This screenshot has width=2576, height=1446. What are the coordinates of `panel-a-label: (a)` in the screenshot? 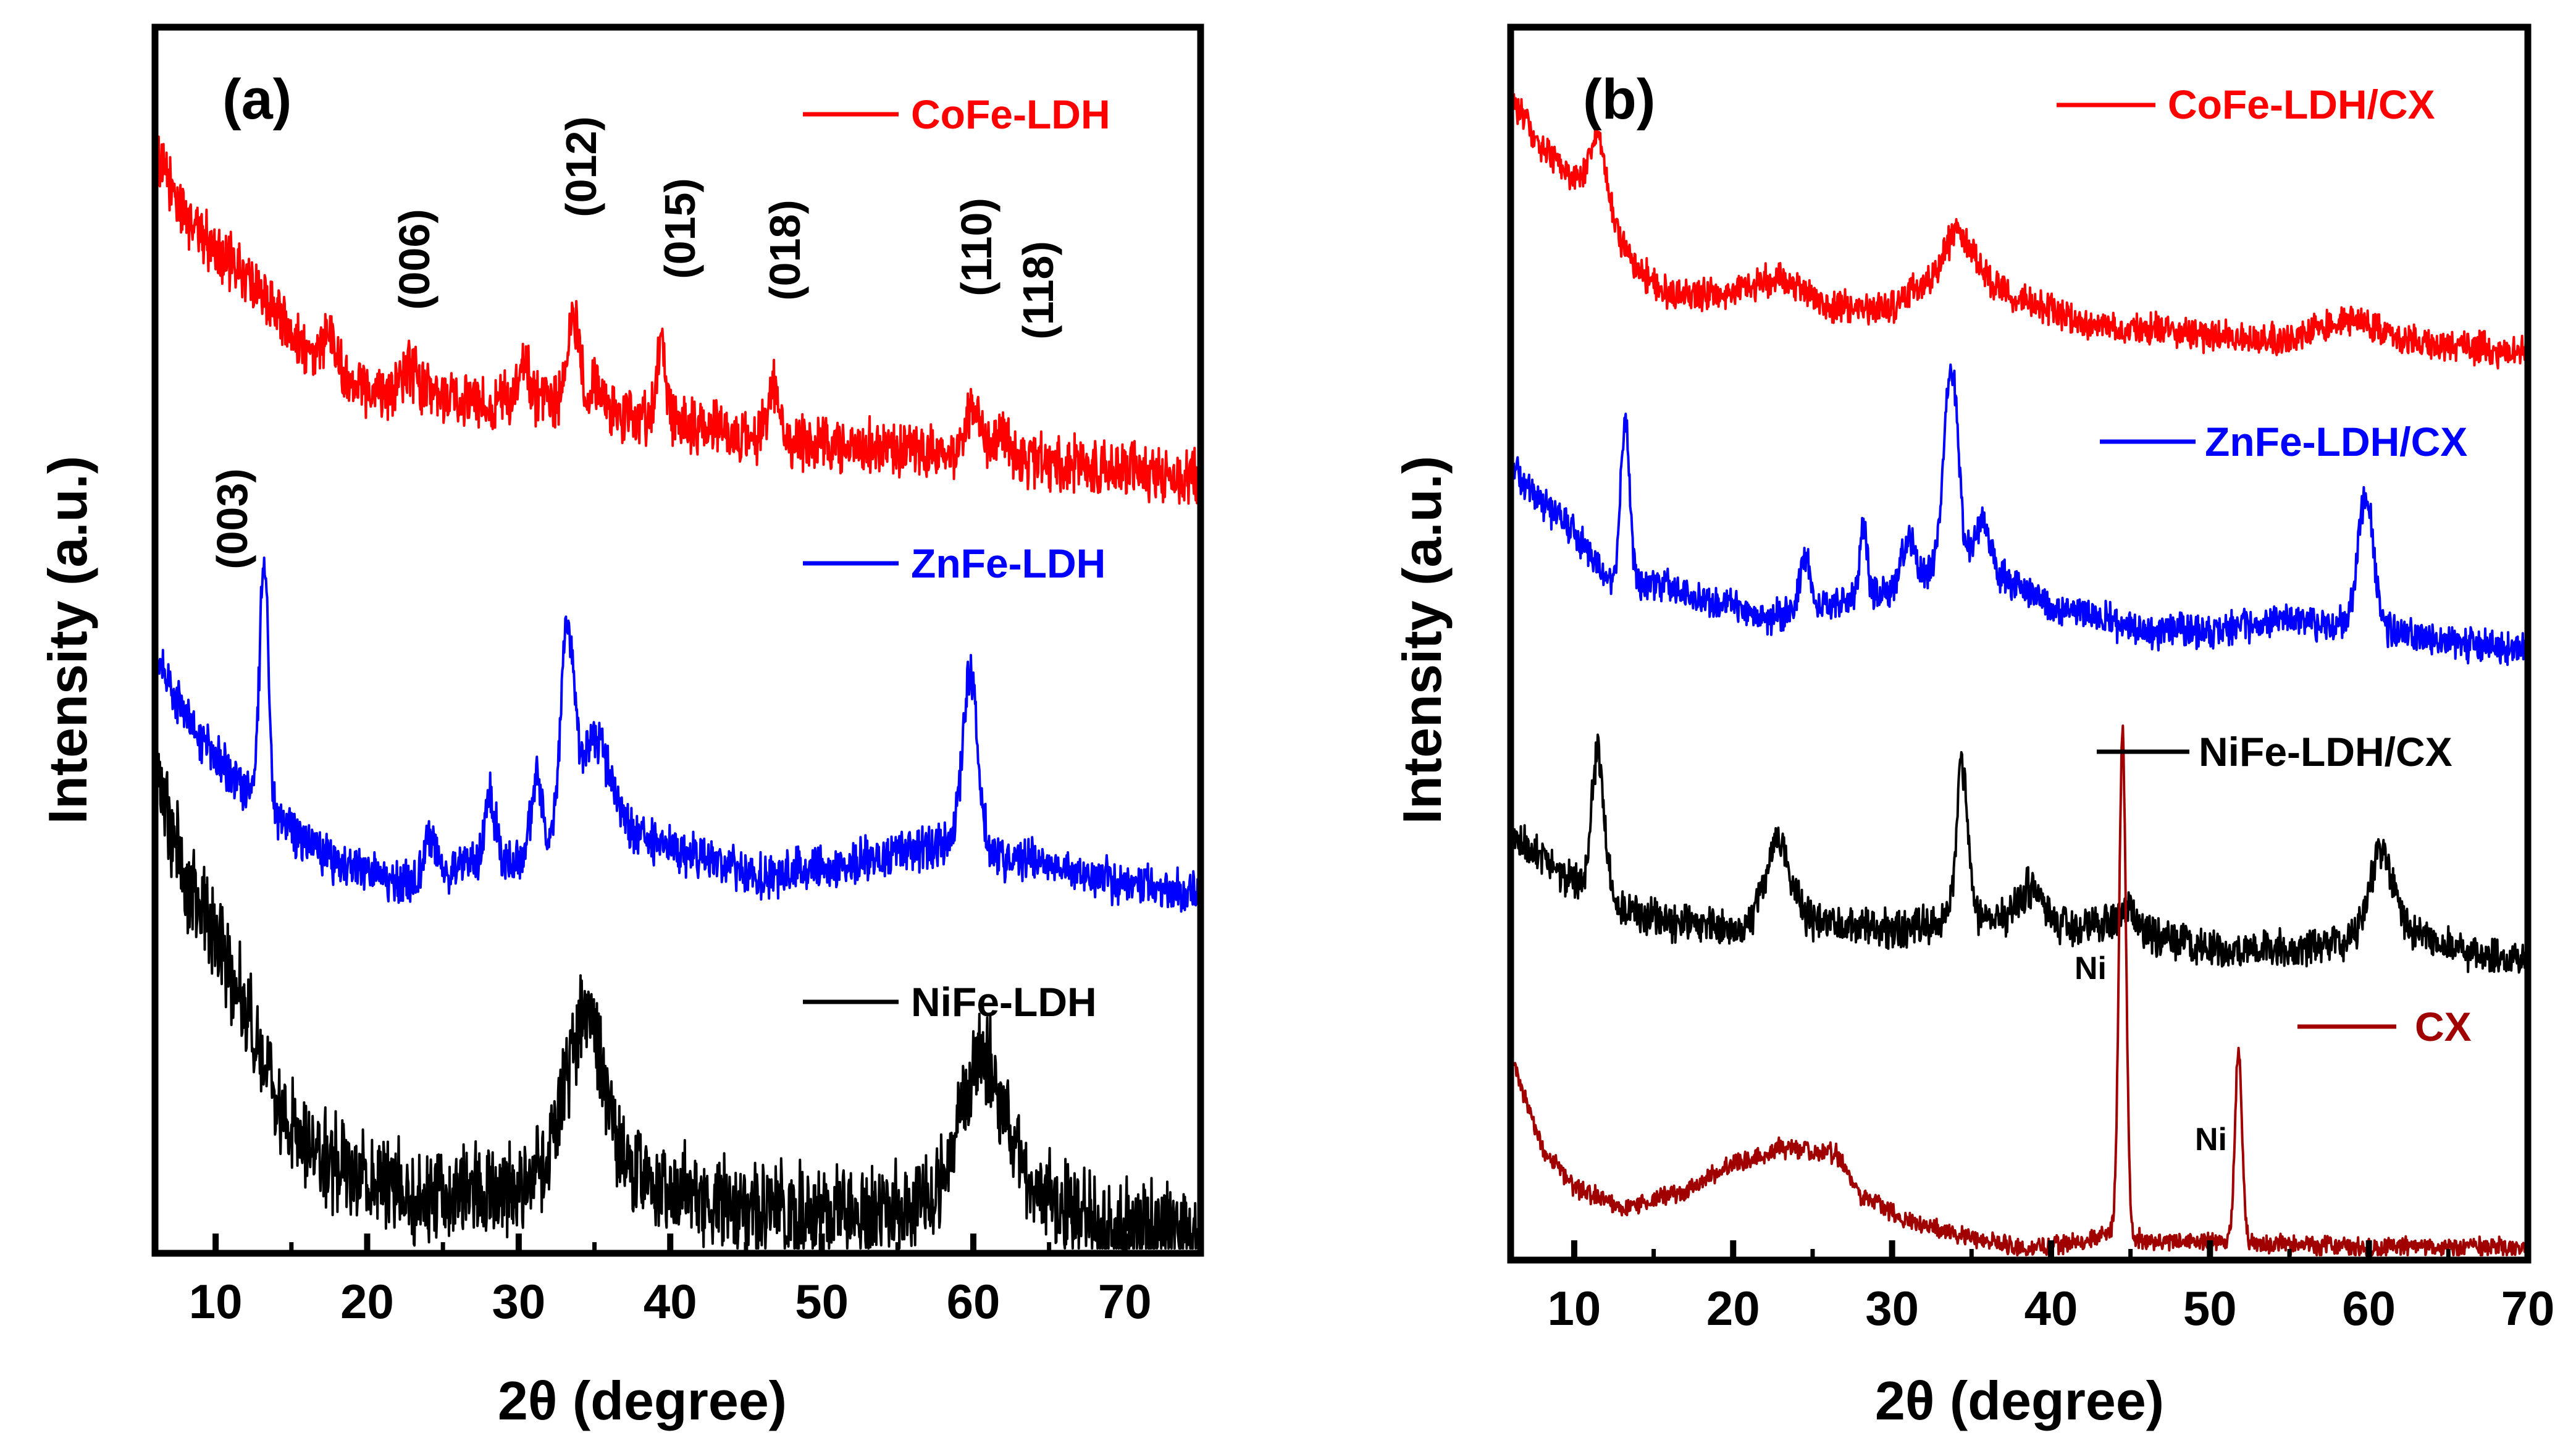 It's located at (257, 100).